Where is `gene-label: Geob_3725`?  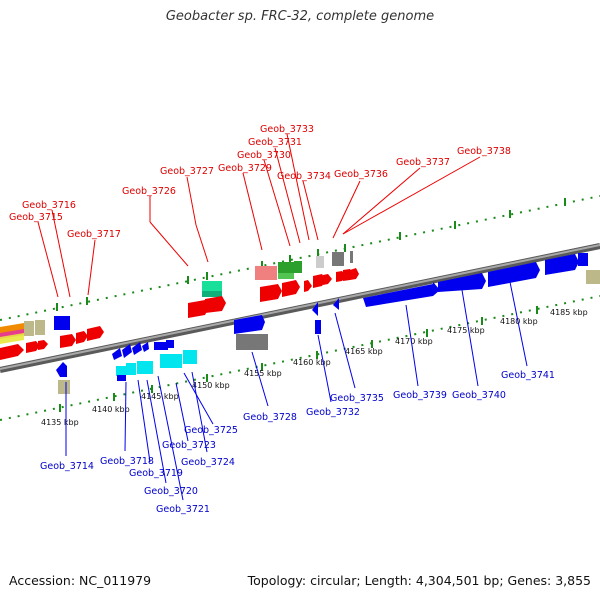 gene-label: Geob_3725 is located at coordinates (211, 430).